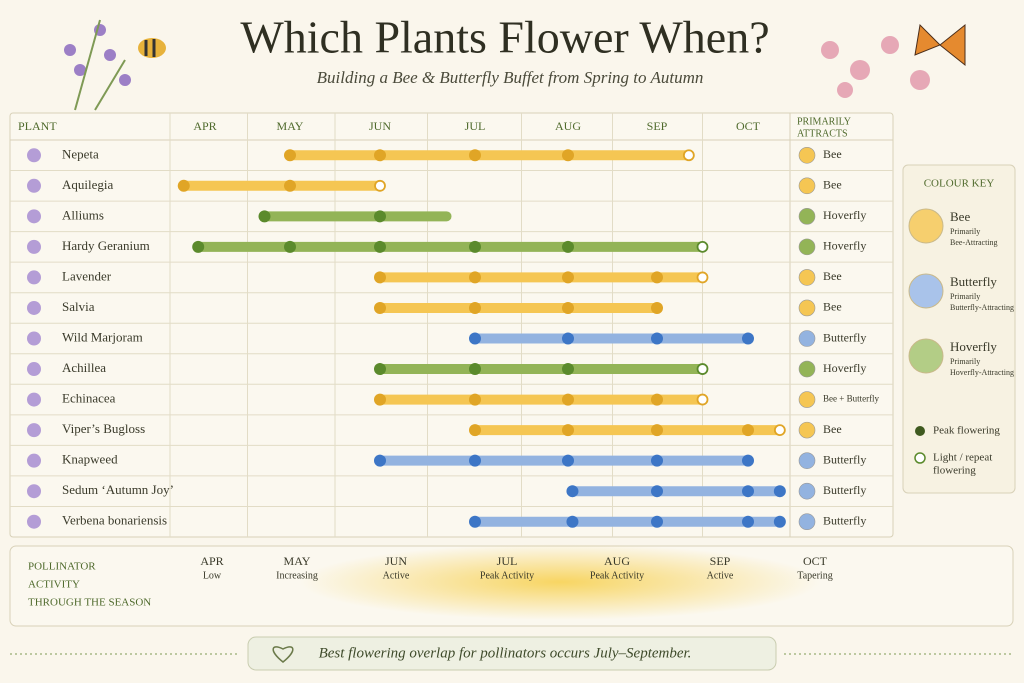 The width and height of the screenshot is (1024, 683). I want to click on activity-glow, so click(560, 582).